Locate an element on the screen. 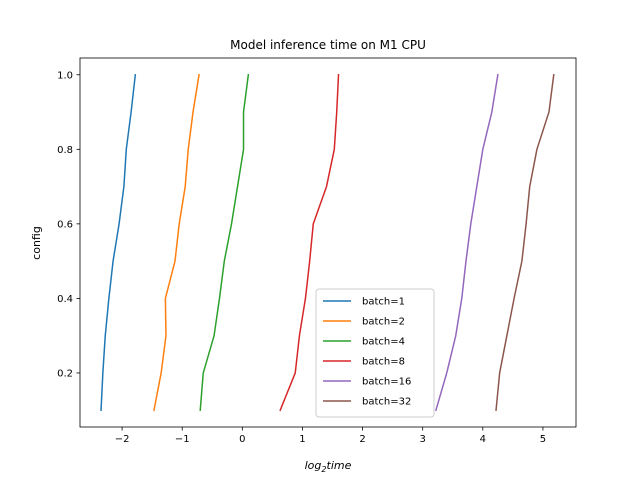  x-tick-label: −1 is located at coordinates (182, 439).